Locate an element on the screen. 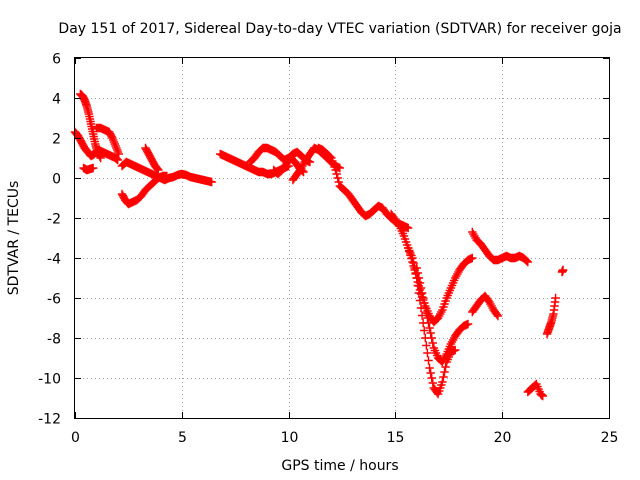 The image size is (640, 480). x-tick-labels: 0 5 10 15 20 25 is located at coordinates (344, 438).